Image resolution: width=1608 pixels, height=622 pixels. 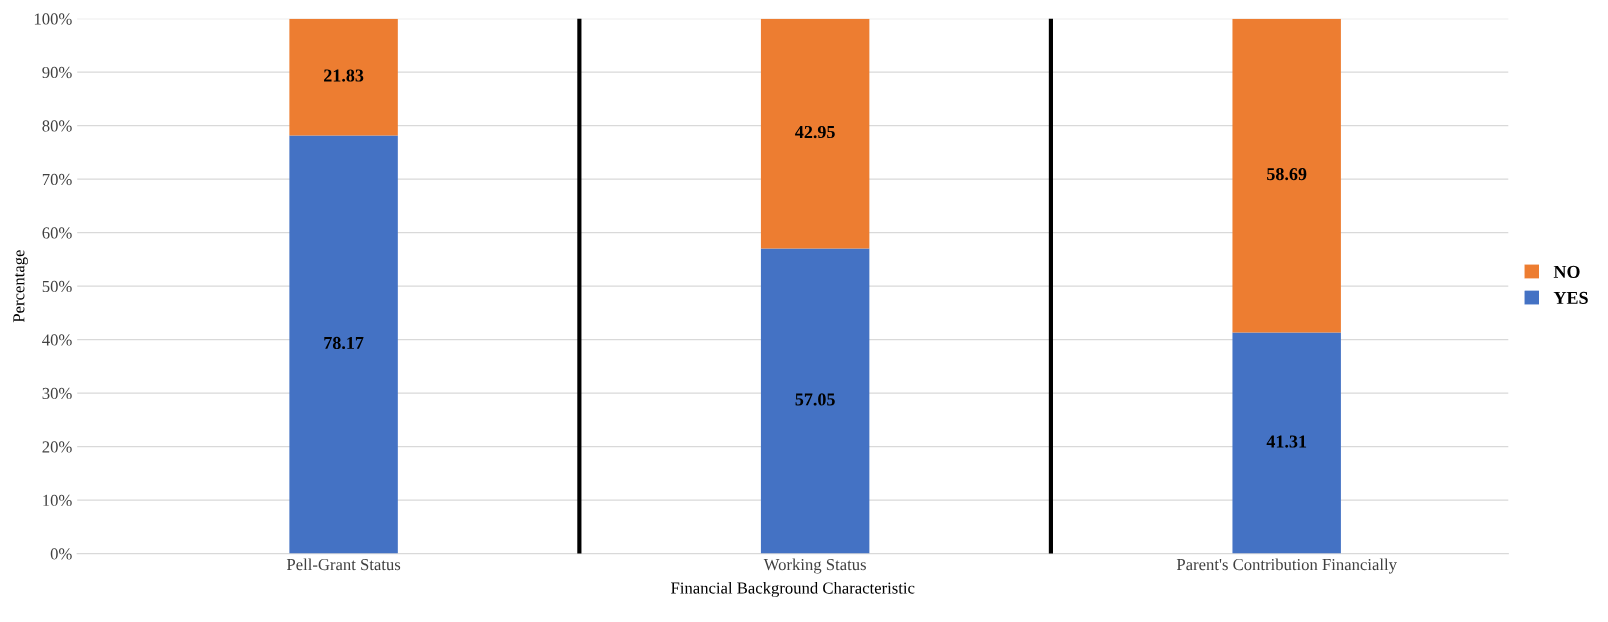 What do you see at coordinates (1570, 297) in the screenshot?
I see `legend-label: YES` at bounding box center [1570, 297].